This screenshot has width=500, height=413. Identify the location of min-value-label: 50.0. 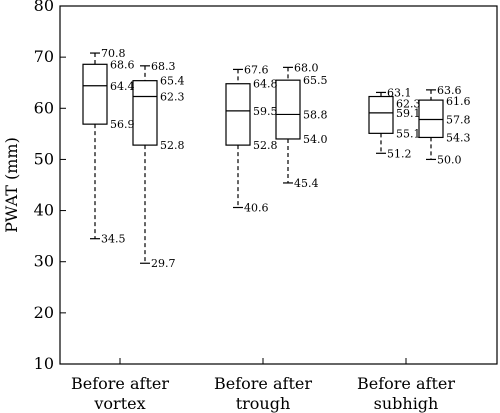
(449, 159).